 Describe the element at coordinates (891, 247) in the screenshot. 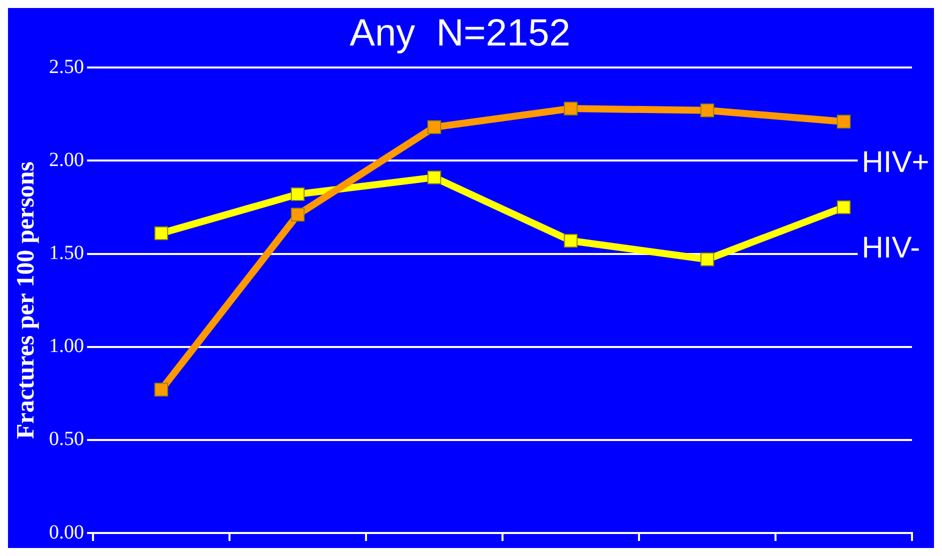

I see `series-label: HIV-` at that location.